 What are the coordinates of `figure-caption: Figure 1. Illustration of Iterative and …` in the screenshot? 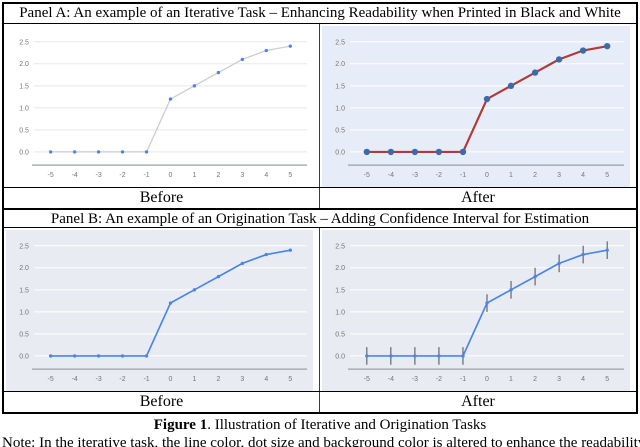 It's located at (320, 425).